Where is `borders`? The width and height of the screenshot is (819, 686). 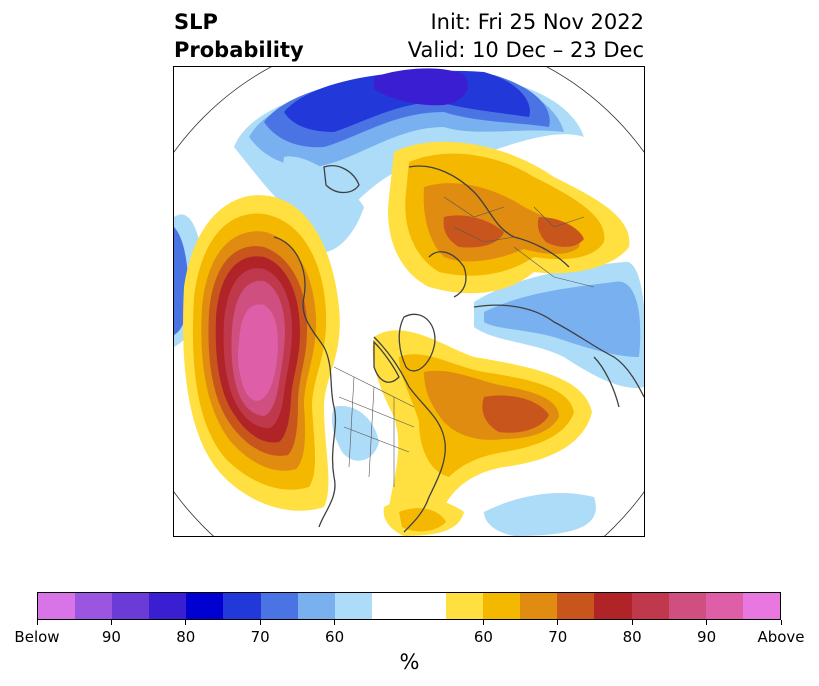 borders is located at coordinates (464, 341).